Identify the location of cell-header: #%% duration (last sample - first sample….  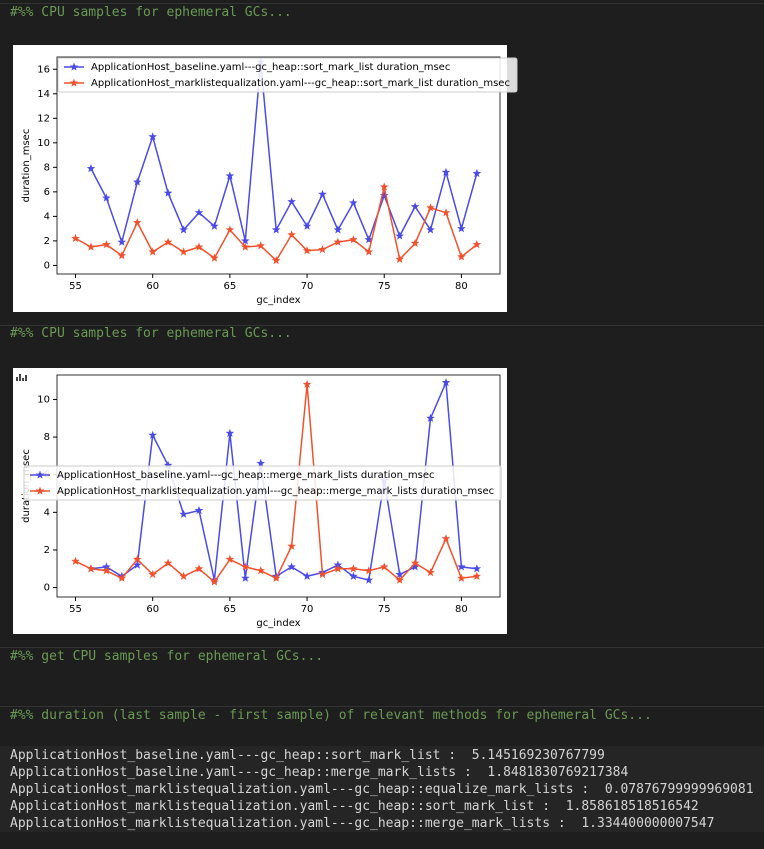
(331, 715).